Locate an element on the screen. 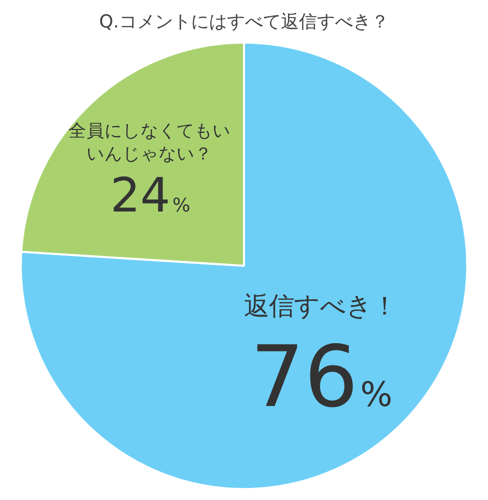 The width and height of the screenshot is (488, 500). chart-title: Q.コメントにはすべて返信すべき？ is located at coordinates (244, 21).